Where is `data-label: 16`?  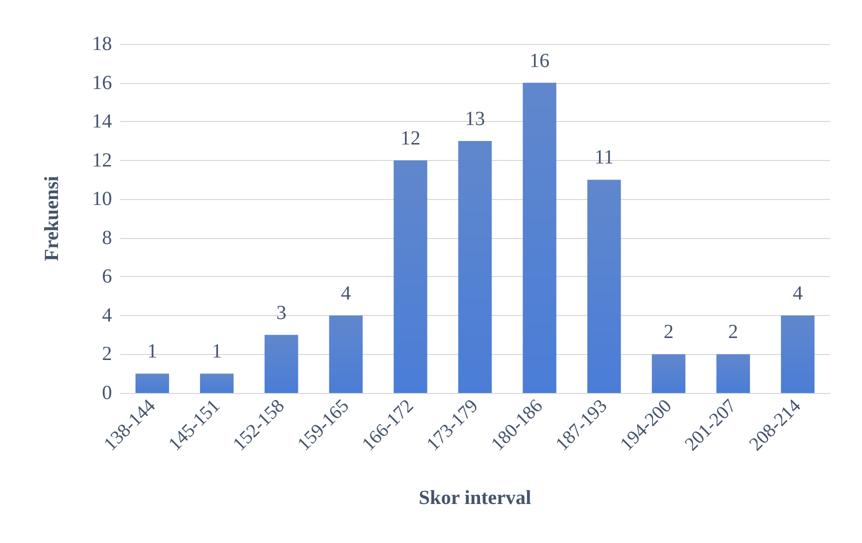 data-label: 16 is located at coordinates (540, 61).